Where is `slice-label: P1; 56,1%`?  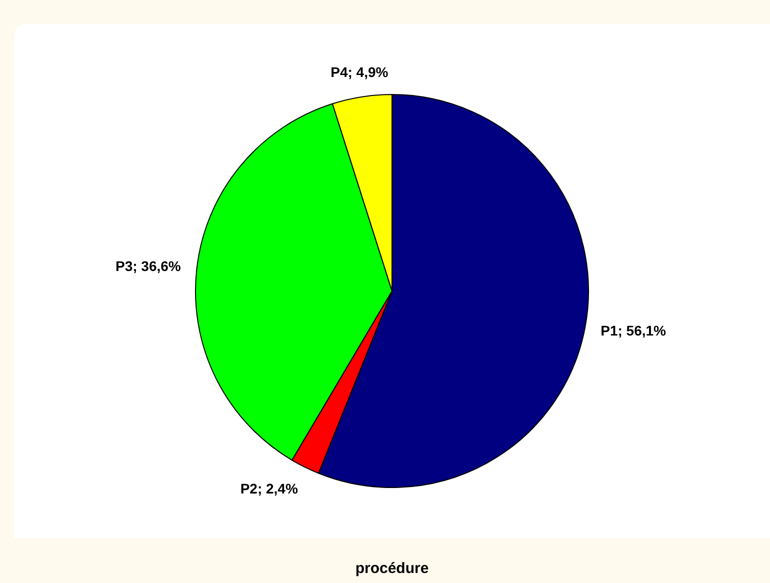
slice-label: P1; 56,1% is located at coordinates (633, 330).